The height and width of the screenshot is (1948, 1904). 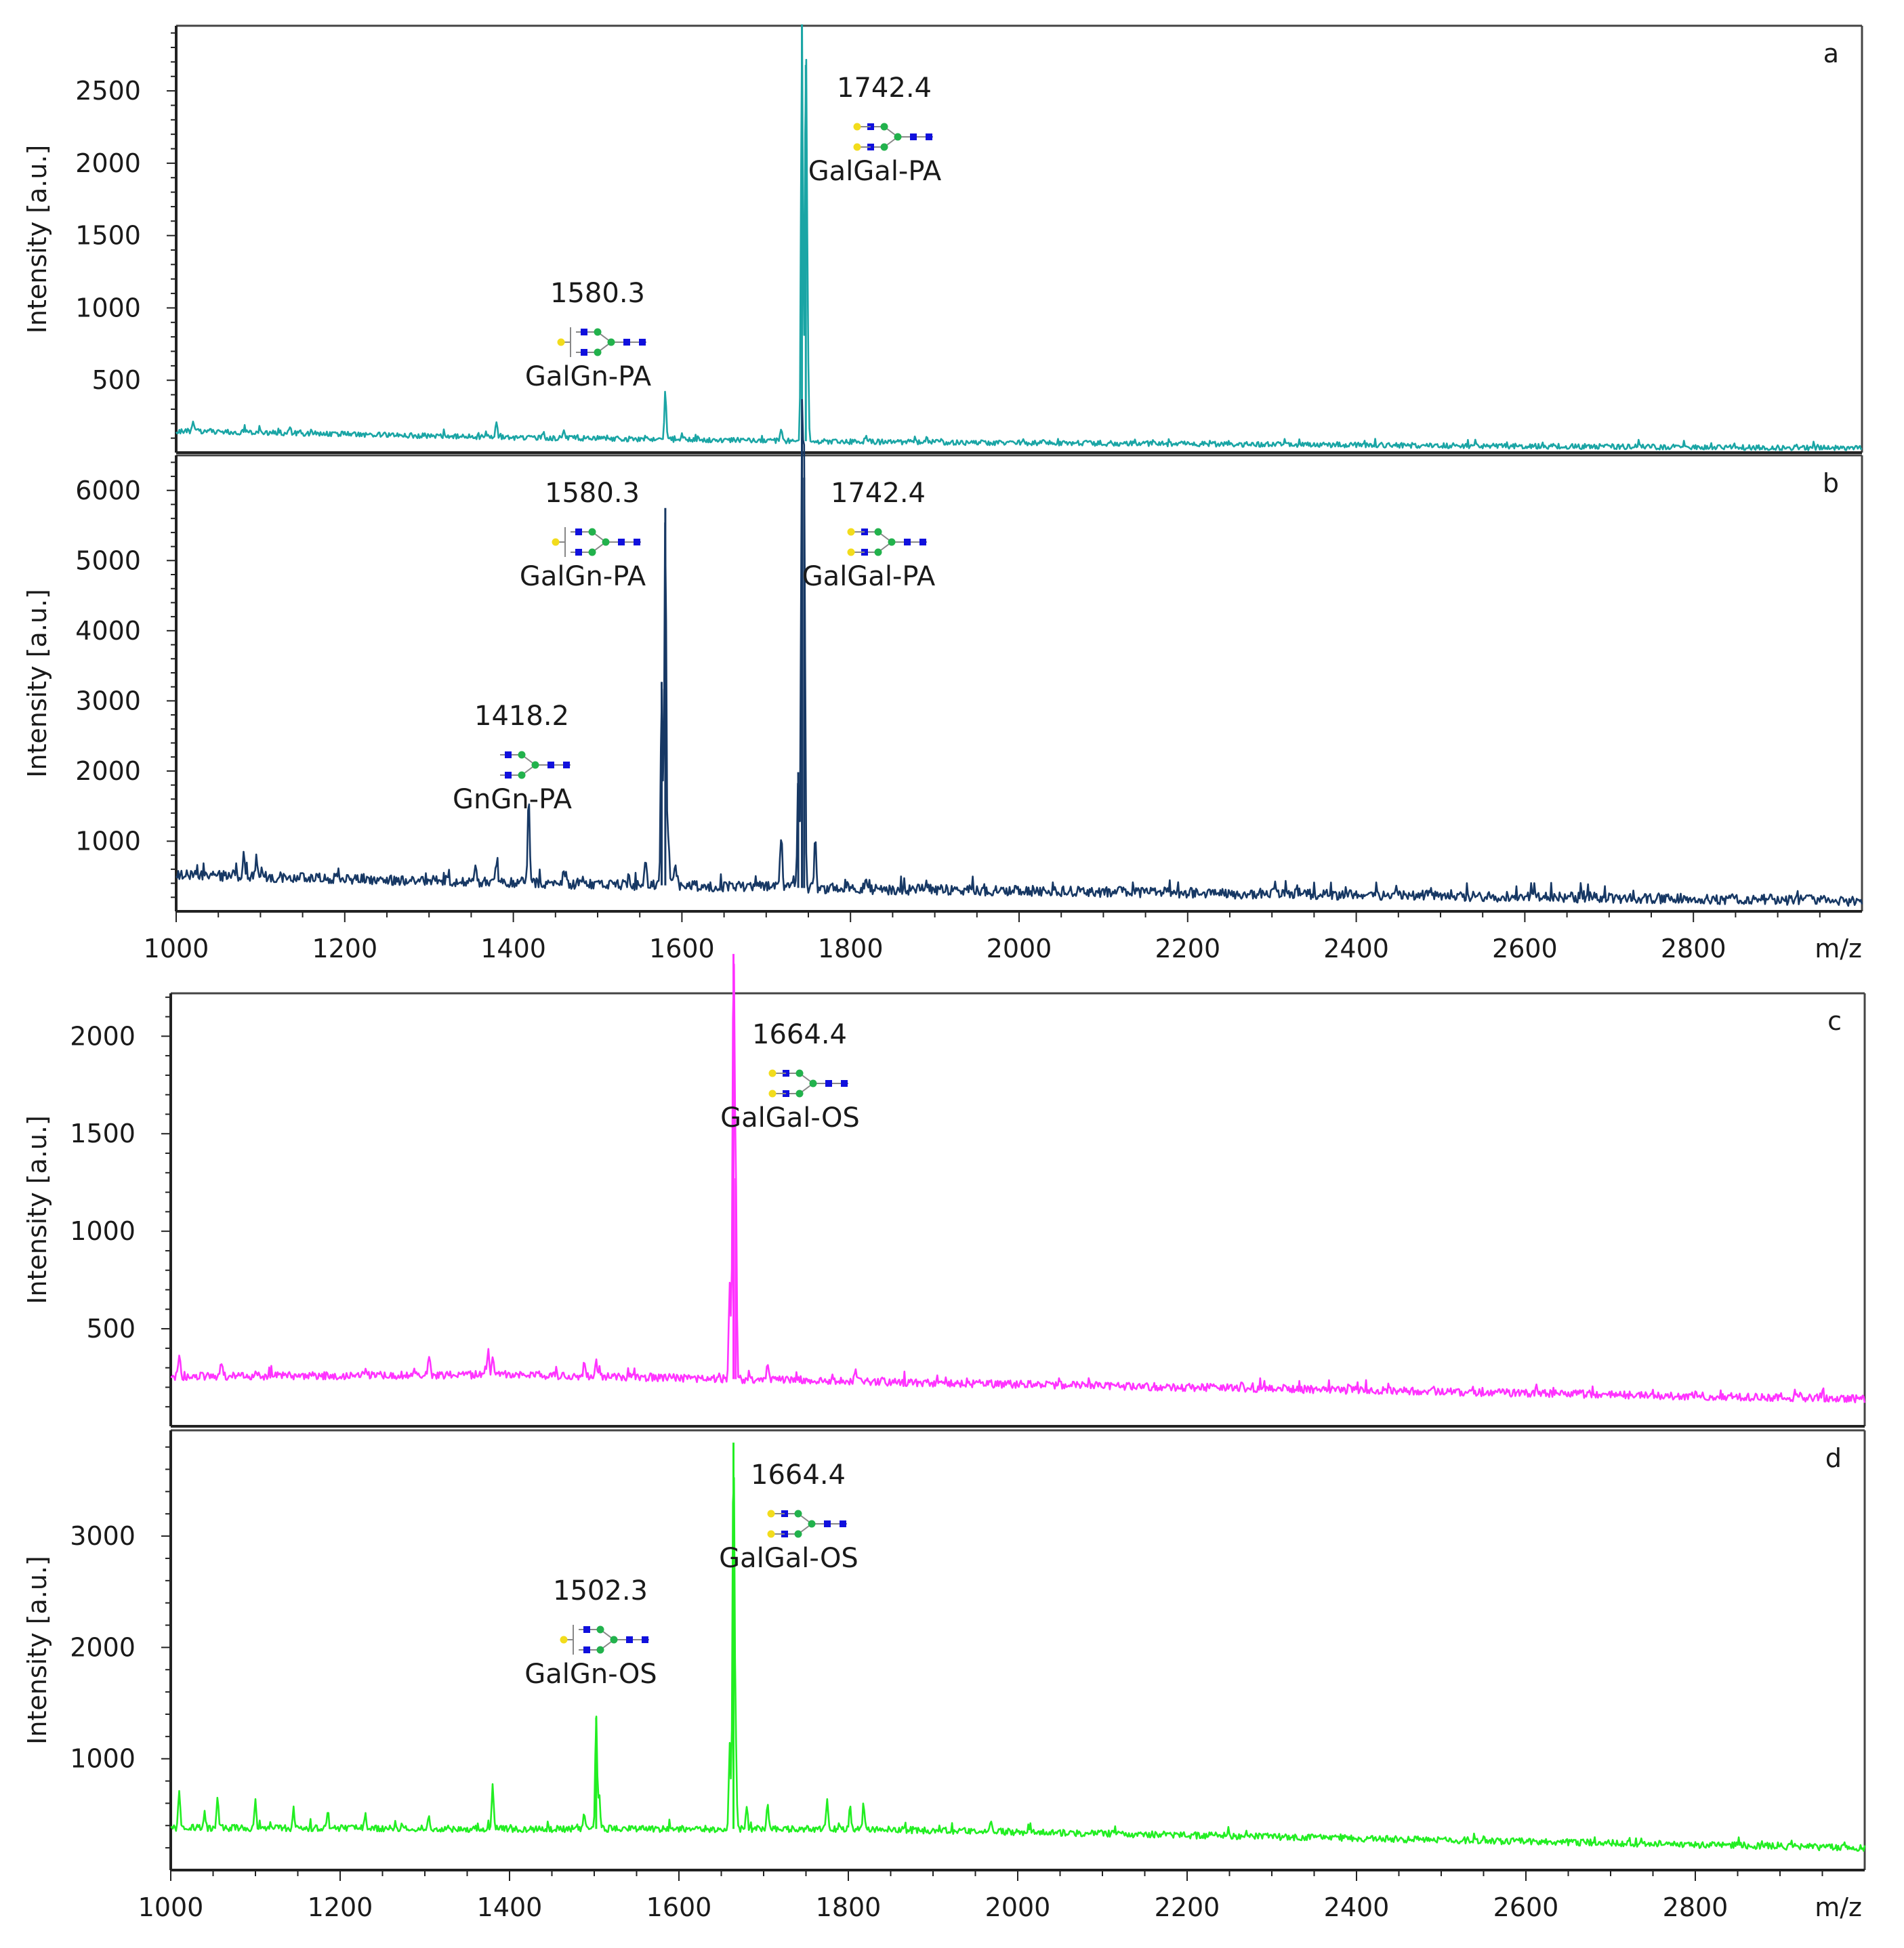 What do you see at coordinates (108, 91) in the screenshot?
I see `y-tick-label: 2500` at bounding box center [108, 91].